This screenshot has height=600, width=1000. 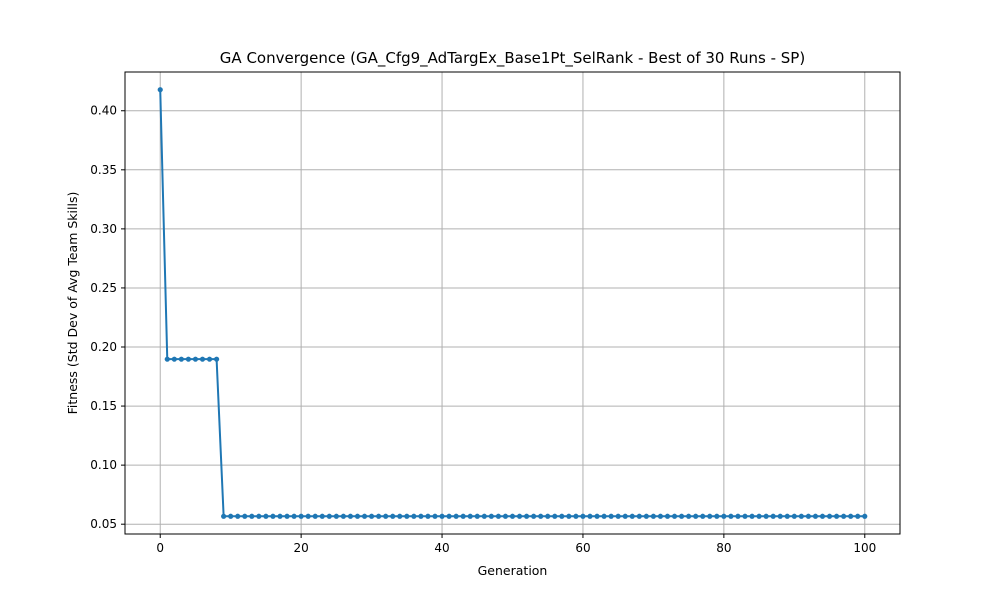 What do you see at coordinates (582, 548) in the screenshot?
I see `x-tick-label: 60` at bounding box center [582, 548].